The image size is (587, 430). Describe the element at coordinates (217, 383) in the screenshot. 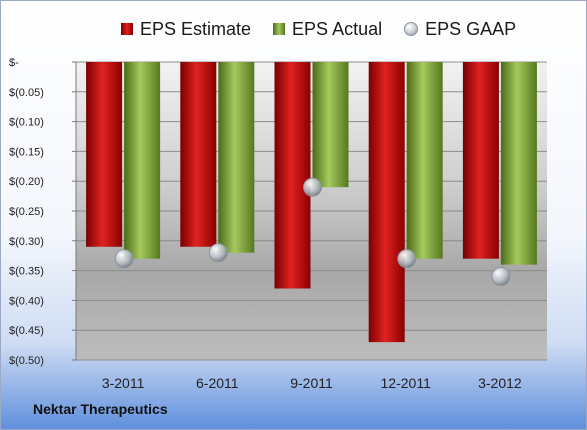

I see `x-category-label: 6-2011` at that location.